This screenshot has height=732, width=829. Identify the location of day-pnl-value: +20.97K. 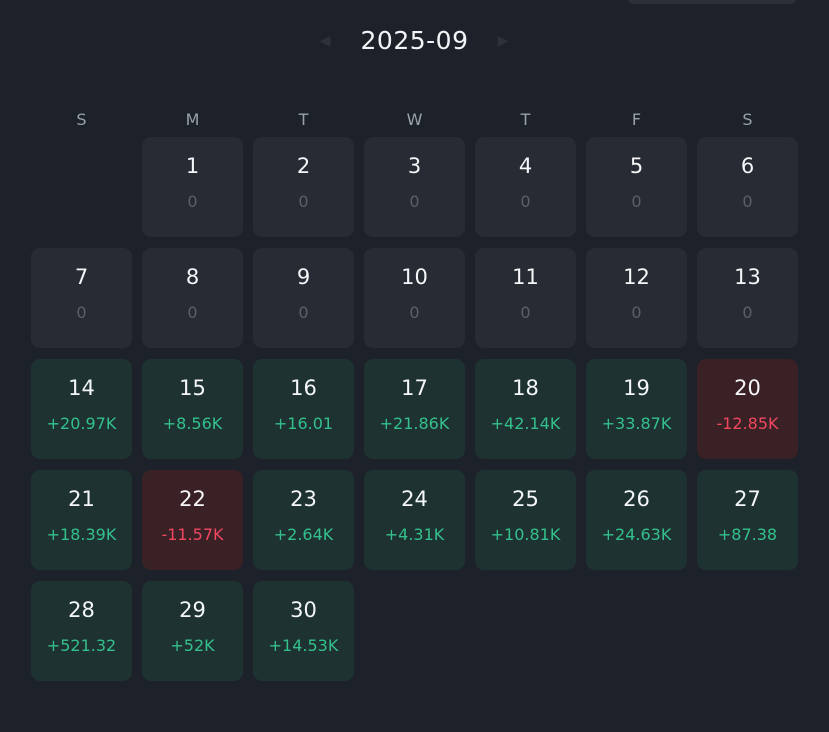
(81, 423).